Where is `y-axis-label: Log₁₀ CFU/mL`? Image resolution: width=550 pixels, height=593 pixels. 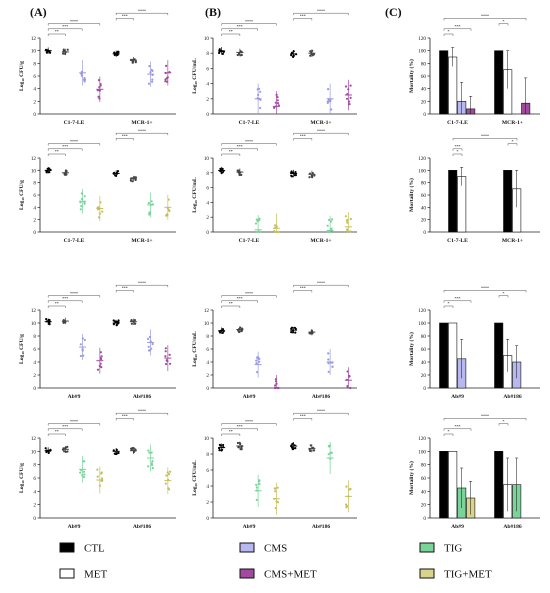 y-axis-label: Log₁₀ CFU/mL is located at coordinates (195, 76).